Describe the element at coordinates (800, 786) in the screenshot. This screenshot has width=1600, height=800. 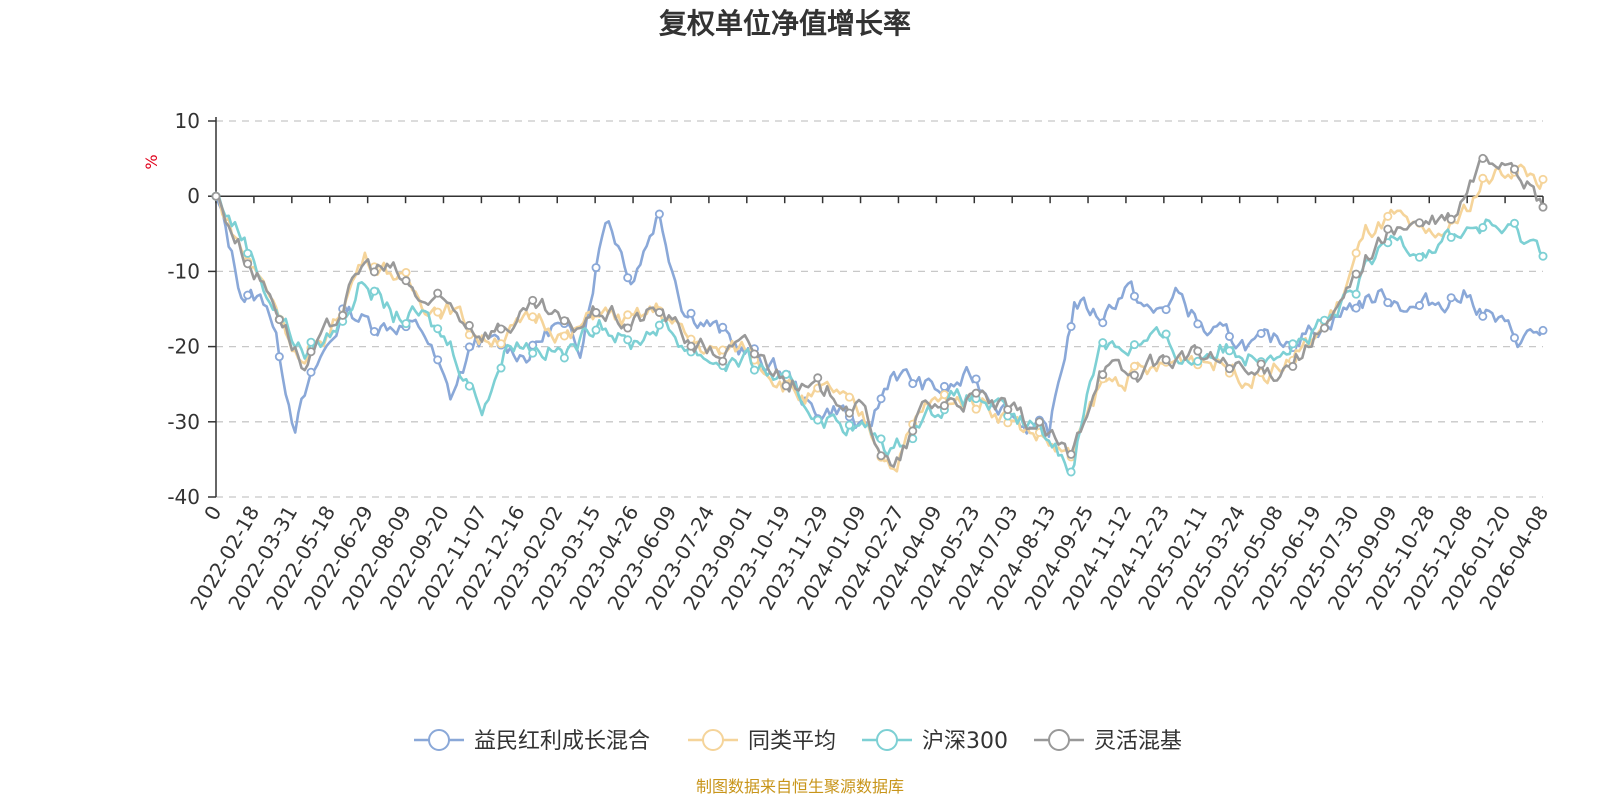
I see `data-source-note: 制图数据来自恒生聚源数据库` at that location.